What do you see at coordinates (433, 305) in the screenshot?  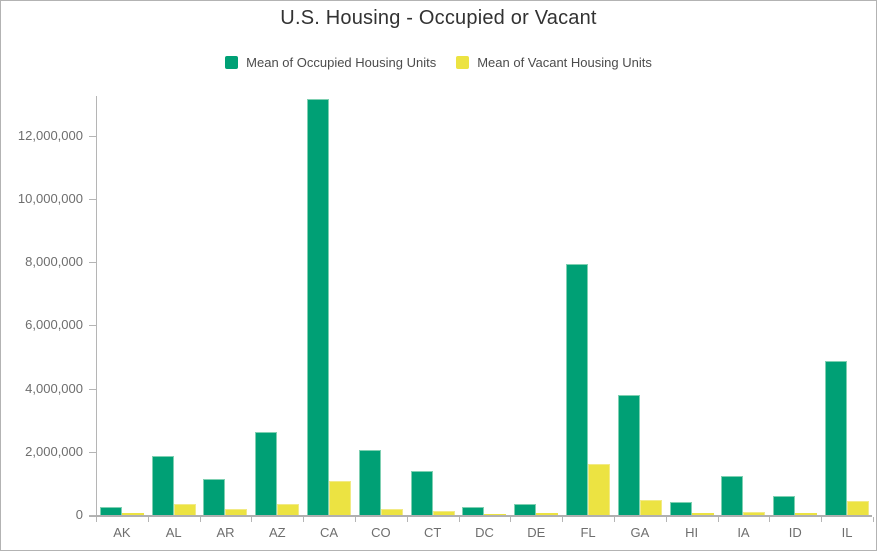 I see `bar-group-ct` at bounding box center [433, 305].